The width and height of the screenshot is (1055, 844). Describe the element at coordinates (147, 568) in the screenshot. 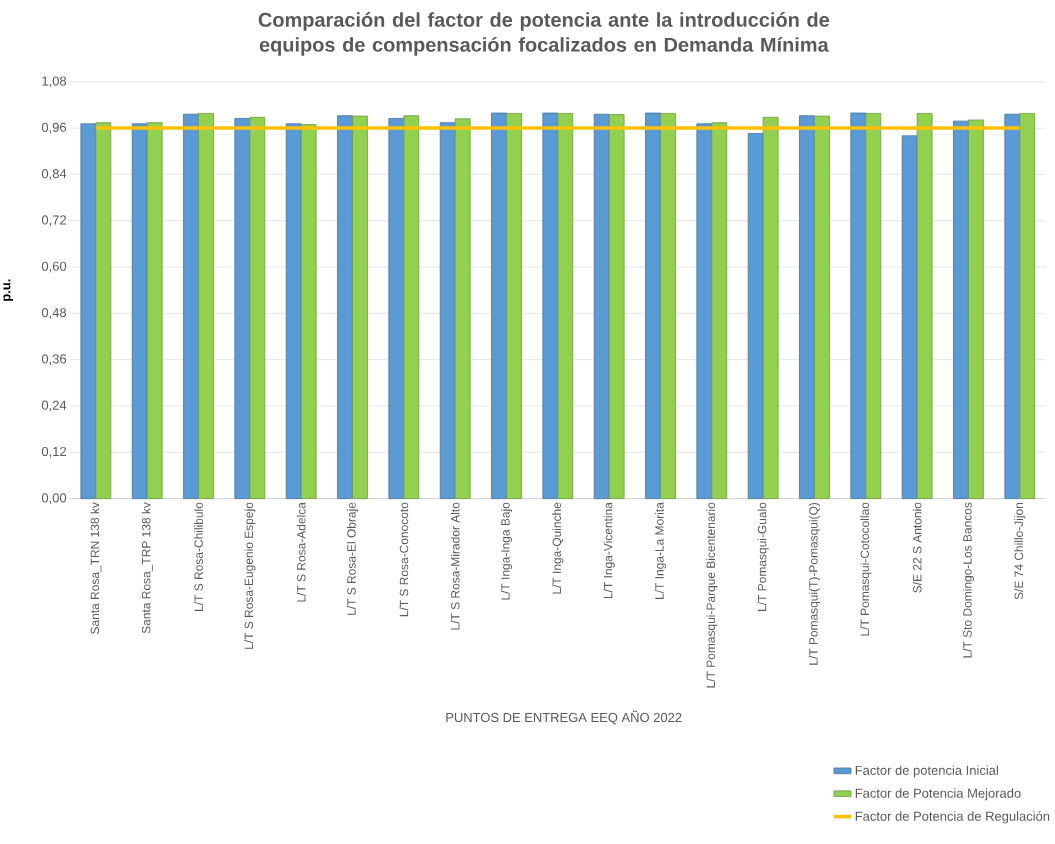

I see `x-tick-label: Santa Rosa_TRP 138 kv` at that location.